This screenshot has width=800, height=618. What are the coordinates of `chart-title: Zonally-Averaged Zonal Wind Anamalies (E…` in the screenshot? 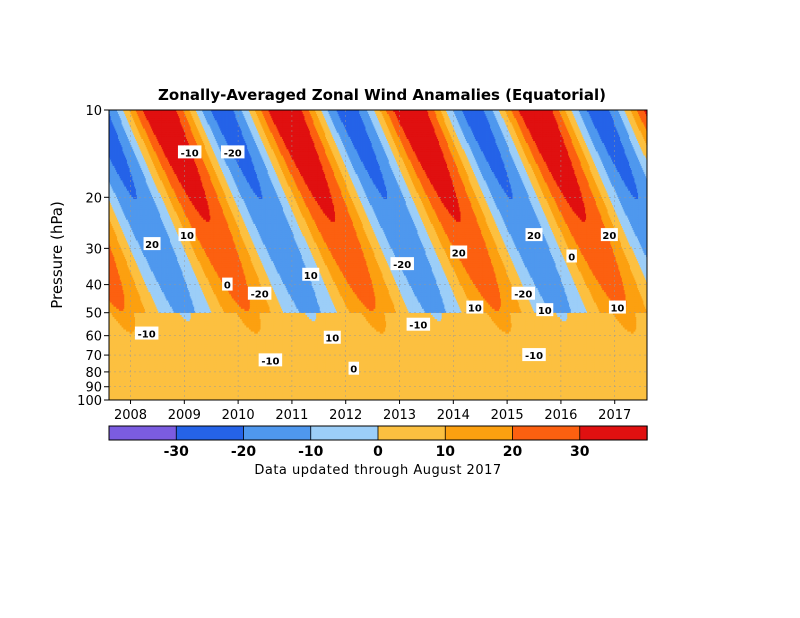 It's located at (382, 95).